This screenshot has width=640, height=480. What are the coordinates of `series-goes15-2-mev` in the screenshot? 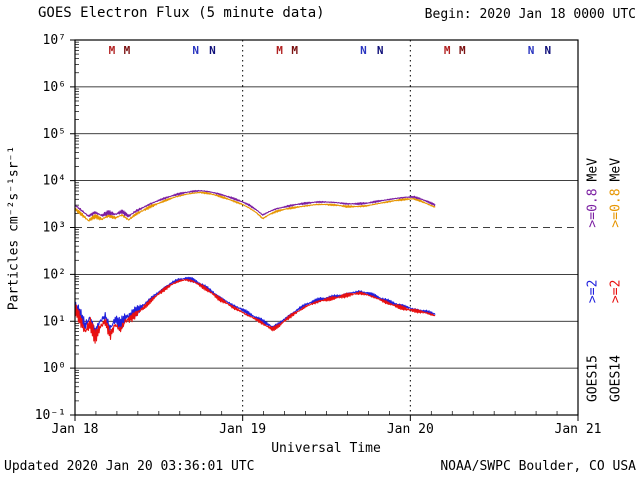 It's located at (255, 305).